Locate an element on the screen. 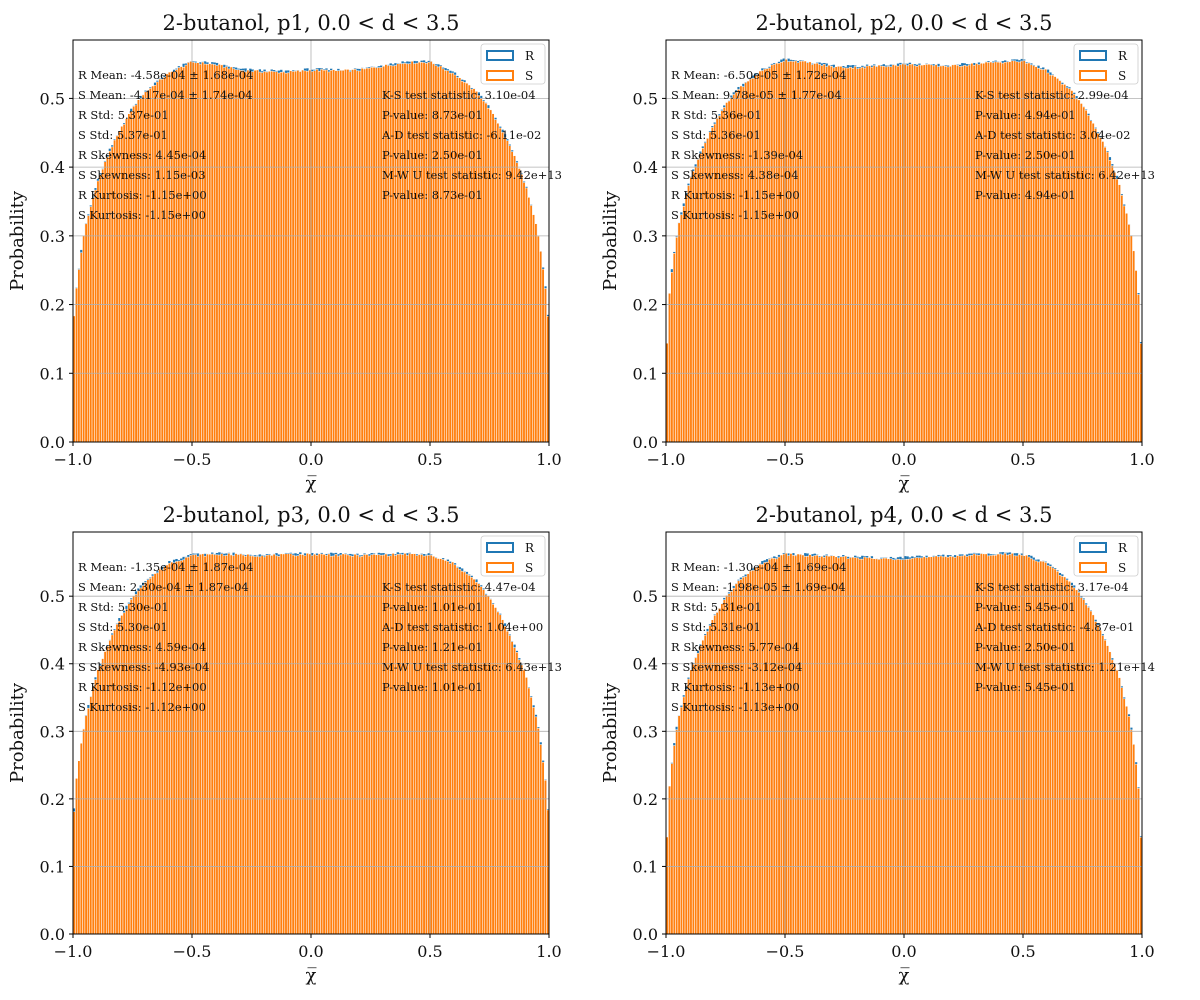 Image resolution: width=1200 pixels, height=1000 pixels. stats-left-line: S Kurtosis: -1.15e+00 is located at coordinates (142, 215).